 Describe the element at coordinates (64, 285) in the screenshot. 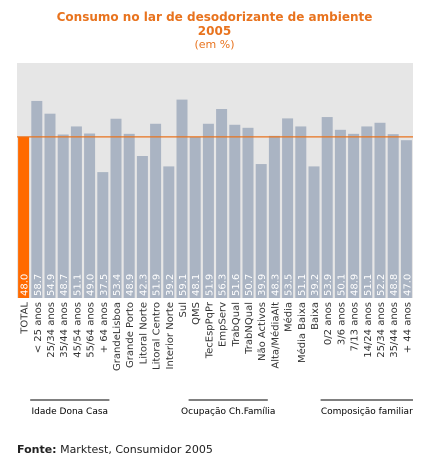

I see `value-label-3: 48.7` at that location.